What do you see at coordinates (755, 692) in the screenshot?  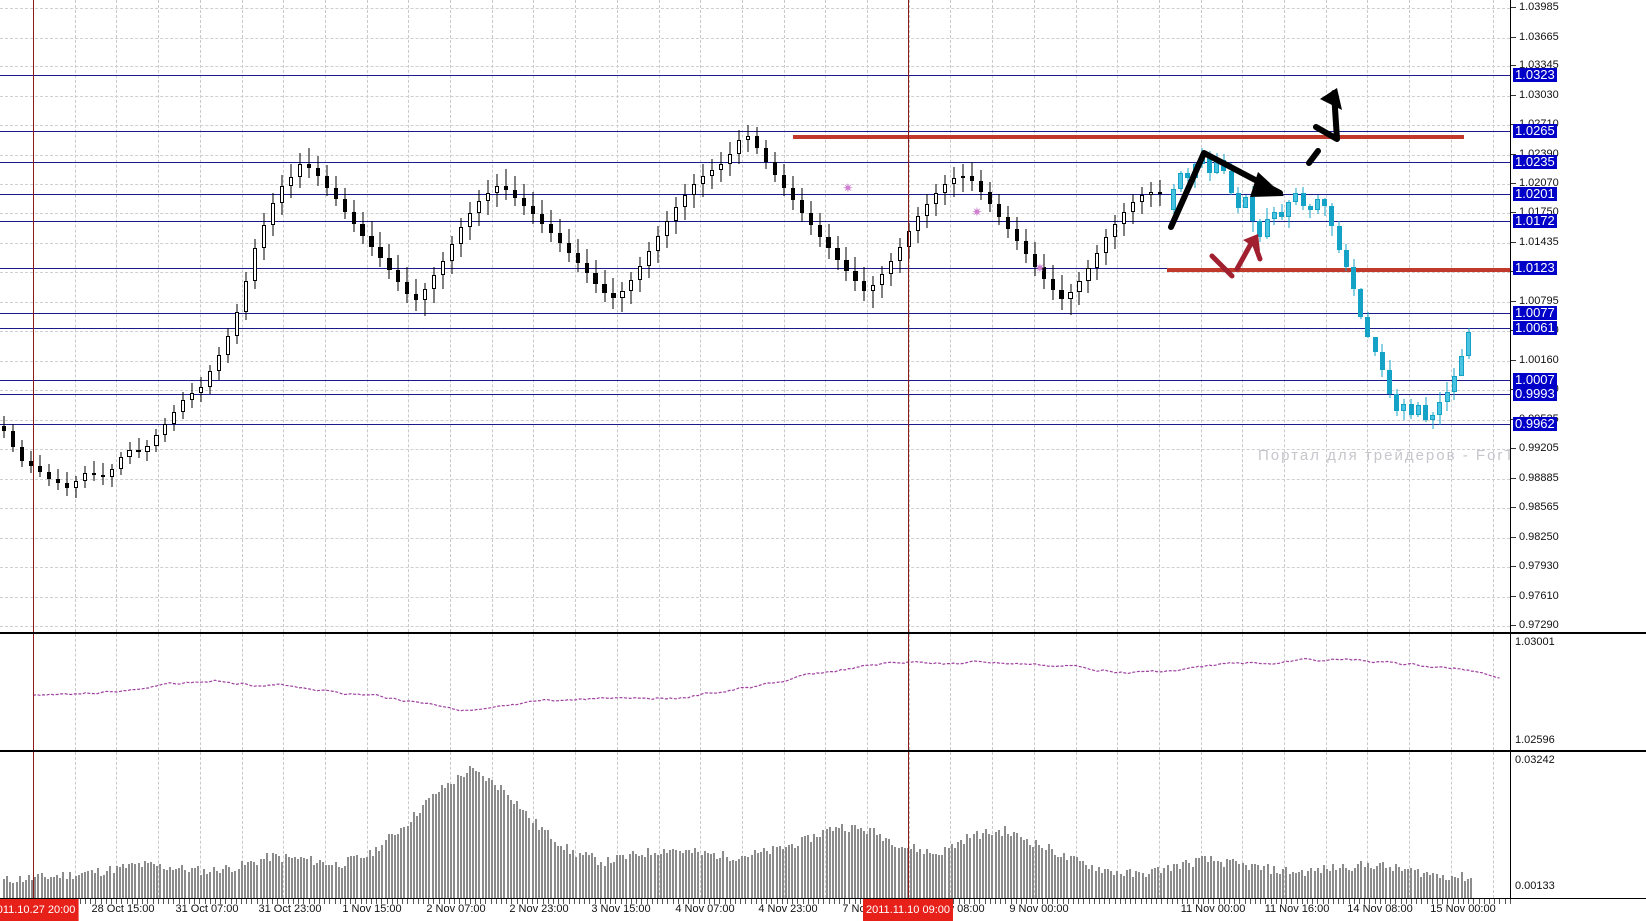 I see `indicator-plot-area` at bounding box center [755, 692].